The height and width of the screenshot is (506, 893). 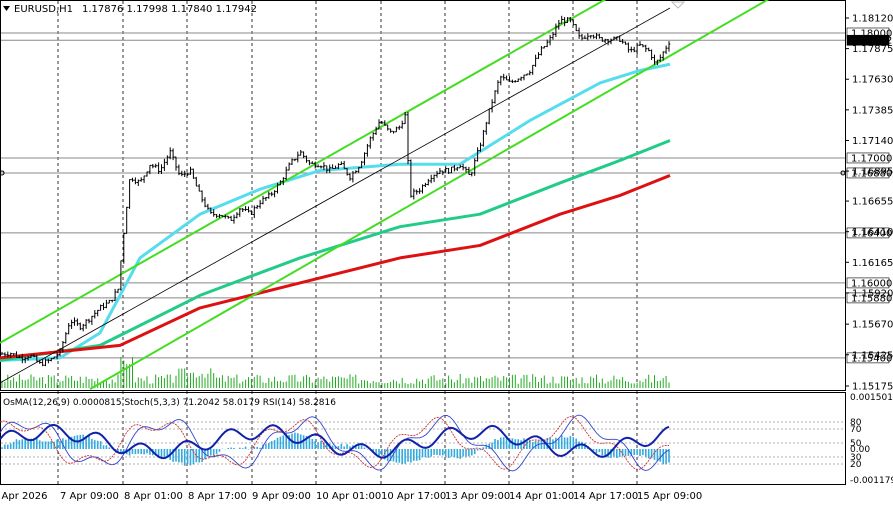 What do you see at coordinates (217, 496) in the screenshot?
I see `time-tick-label: 8 Apr 17:00` at bounding box center [217, 496].